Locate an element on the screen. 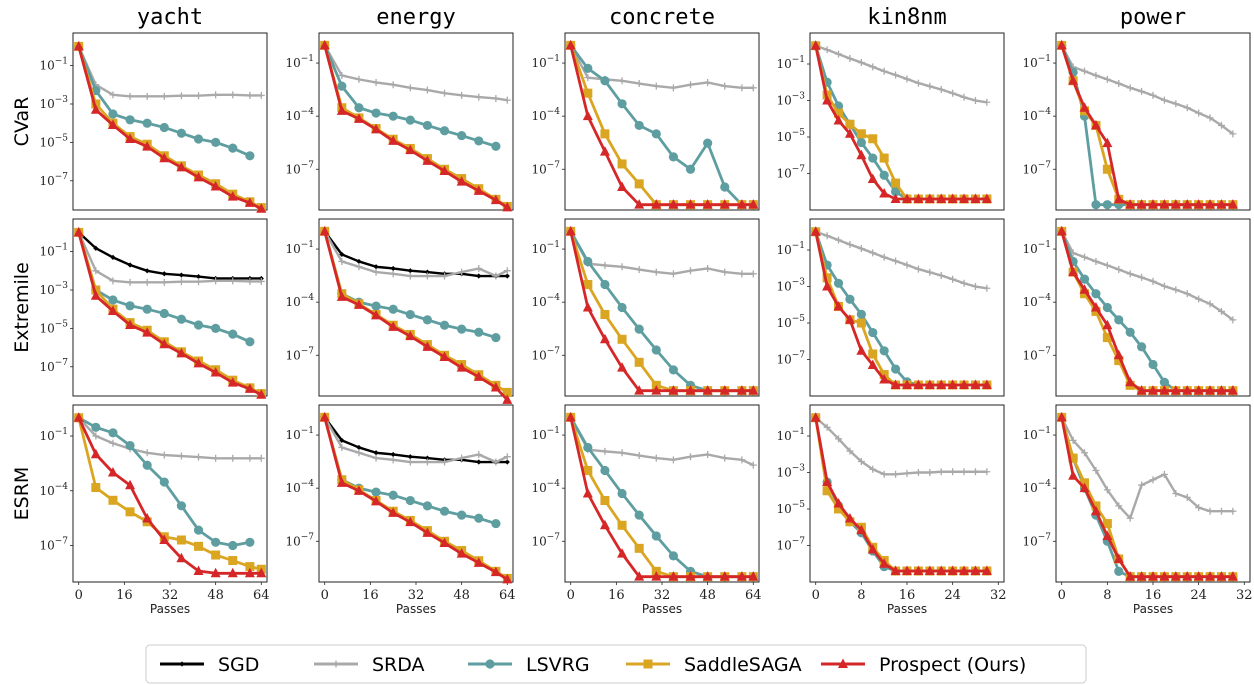  y-tick-label: 10⁻⁴ is located at coordinates (1036, 115).